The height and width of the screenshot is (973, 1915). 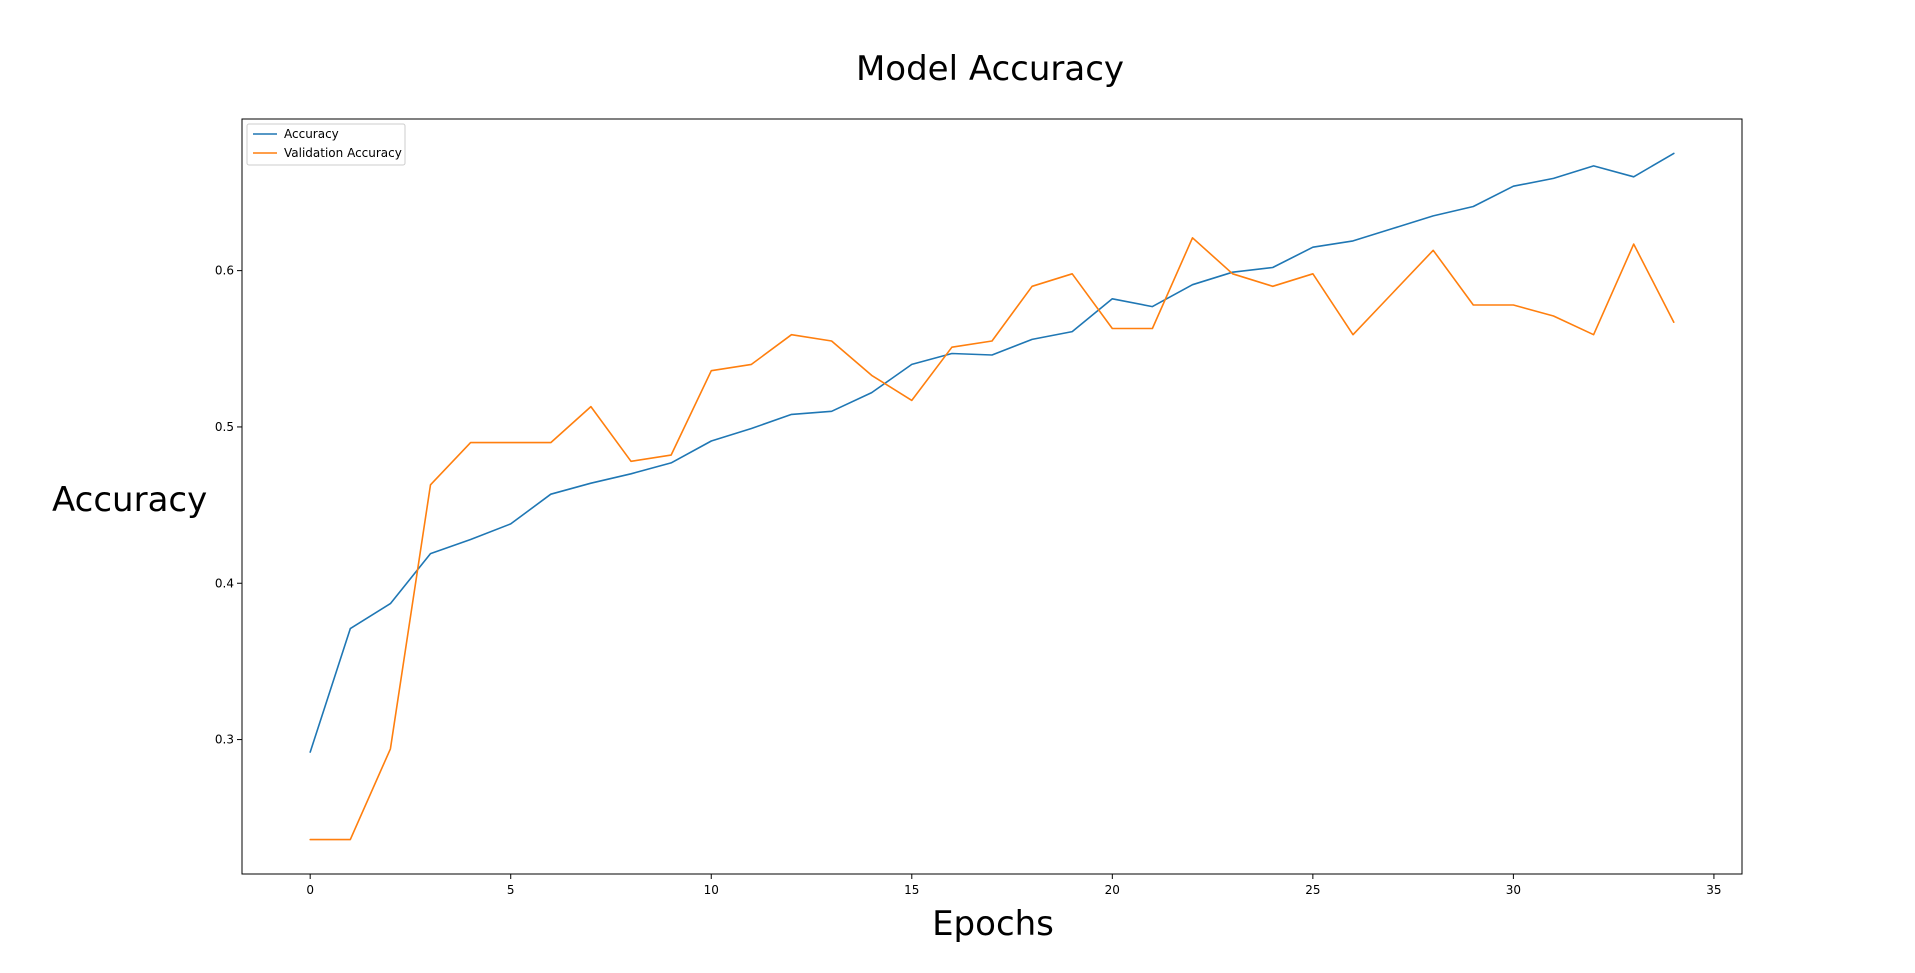 What do you see at coordinates (224, 271) in the screenshot?
I see `y-tick-label: 0.6` at bounding box center [224, 271].